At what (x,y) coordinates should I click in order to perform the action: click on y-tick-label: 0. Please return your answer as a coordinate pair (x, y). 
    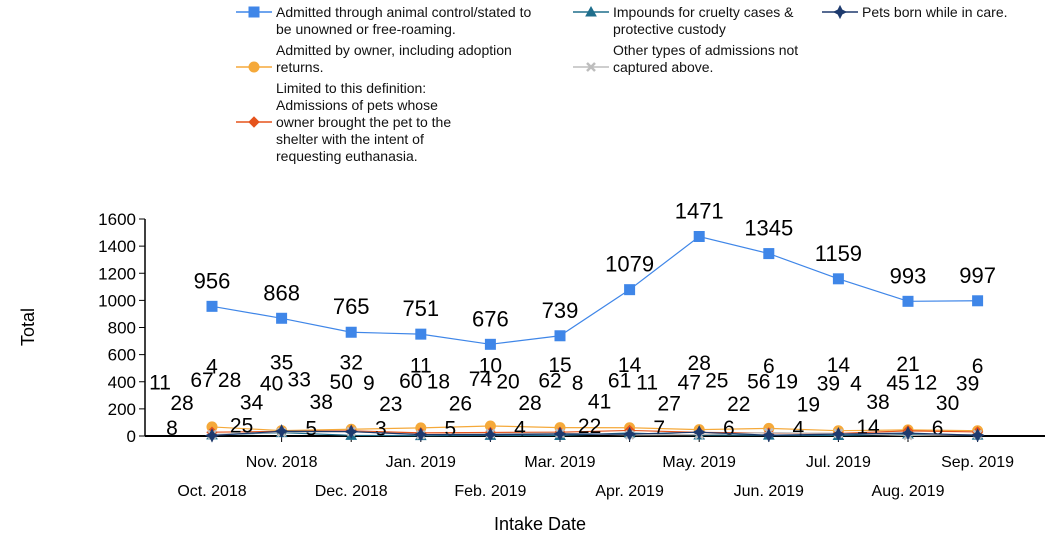
    Looking at the image, I should click on (131, 436).